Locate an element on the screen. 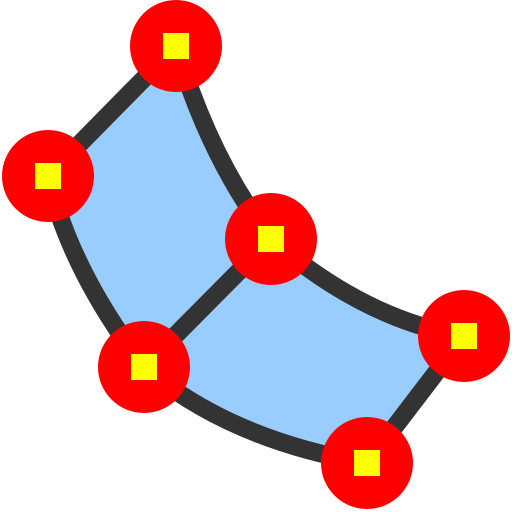 The width and height of the screenshot is (512, 512). node-right is located at coordinates (464, 336).